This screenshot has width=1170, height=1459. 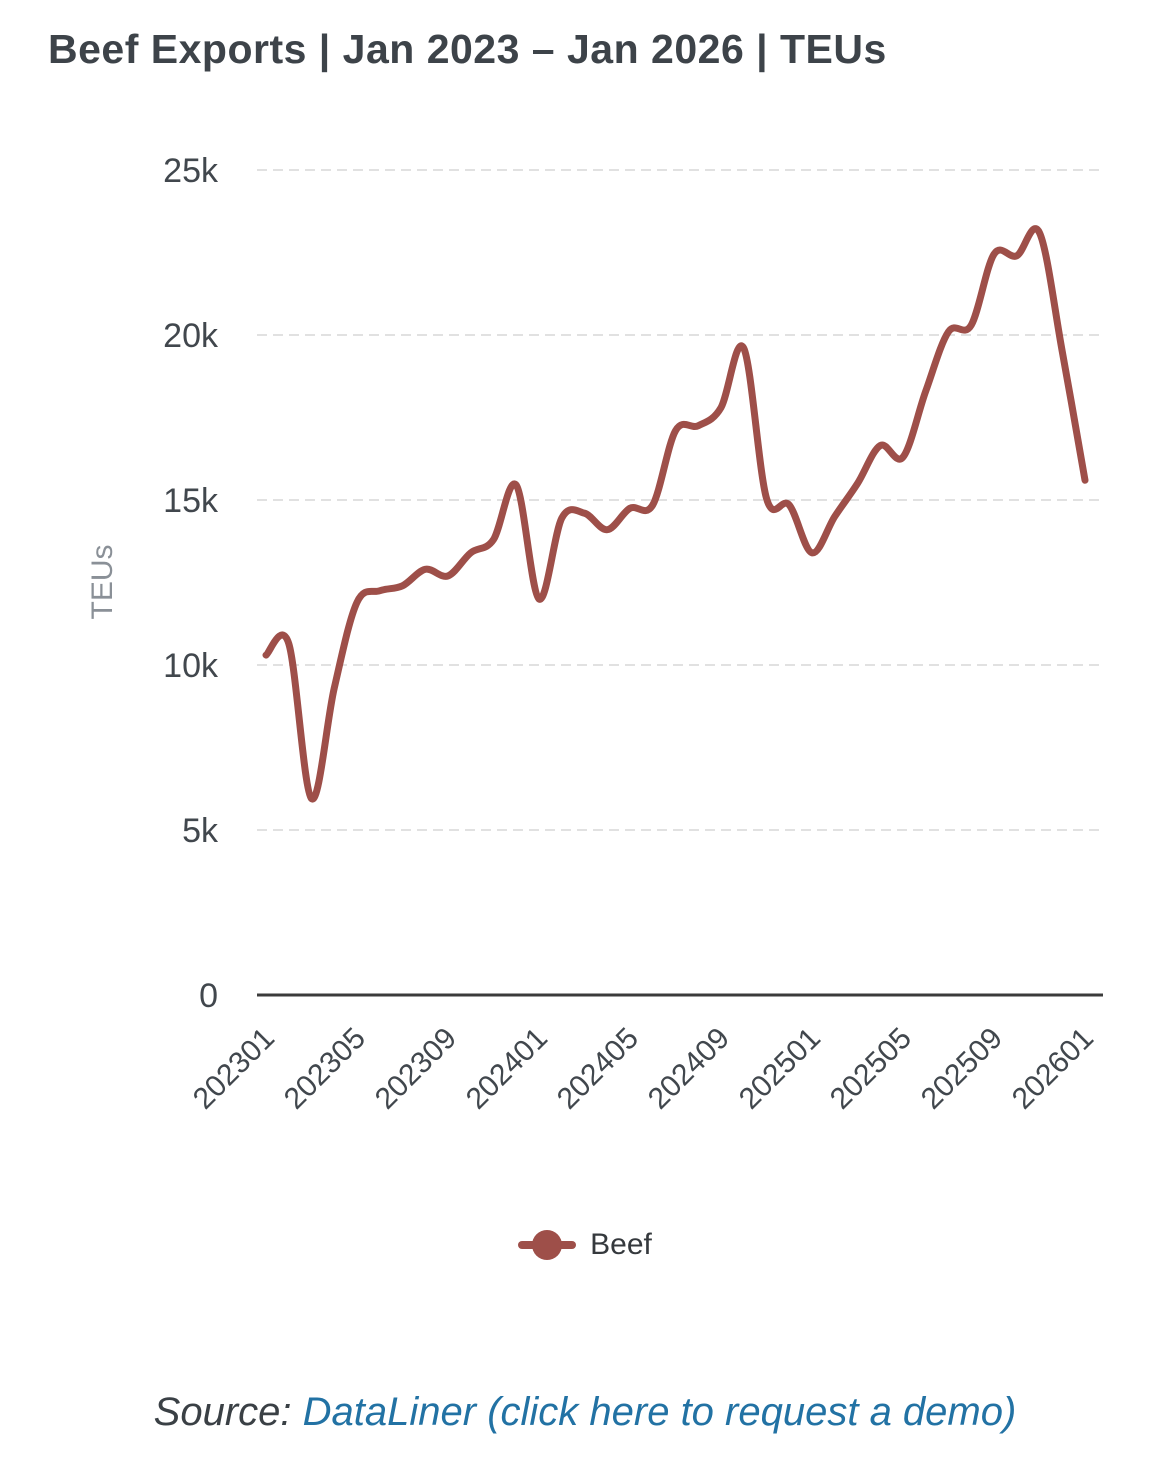 I want to click on x-tick-label: 202401, so click(x=507, y=1069).